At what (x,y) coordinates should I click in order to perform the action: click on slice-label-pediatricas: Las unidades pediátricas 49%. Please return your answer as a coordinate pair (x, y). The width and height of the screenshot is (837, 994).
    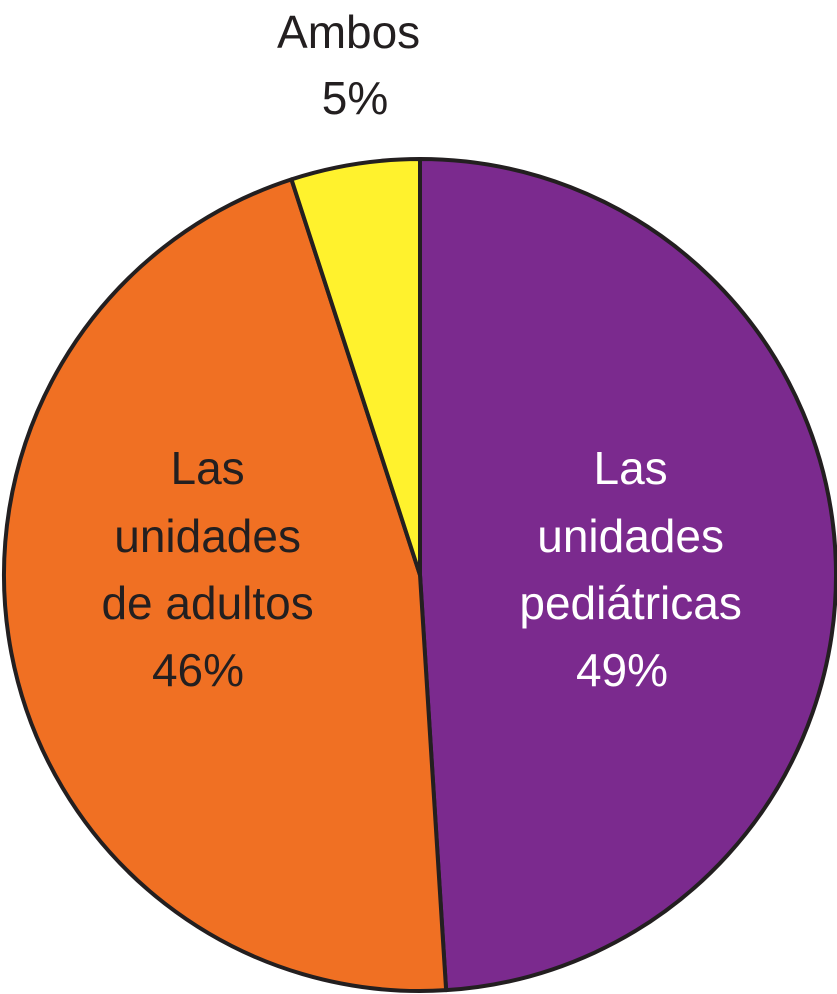
    Looking at the image, I should click on (636, 569).